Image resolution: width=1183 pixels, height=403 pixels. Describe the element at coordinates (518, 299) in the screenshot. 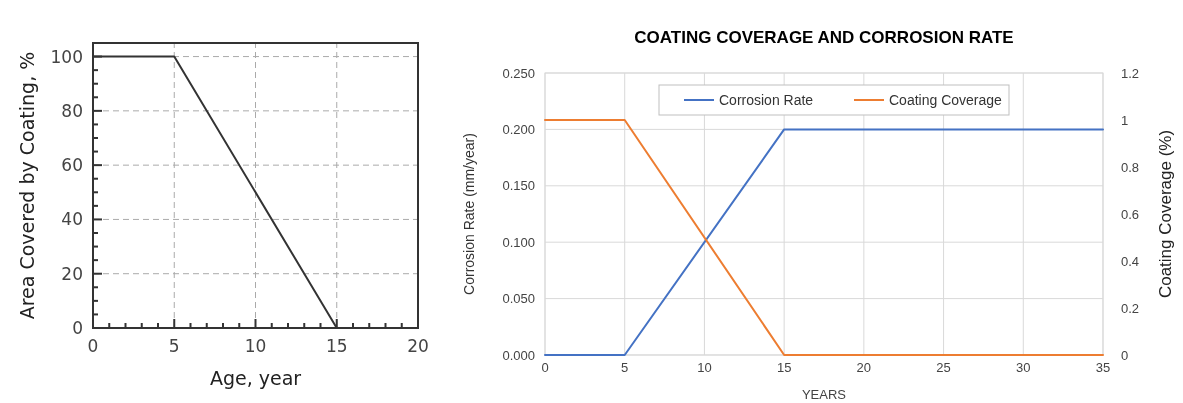

I see `y-tick-label: 0.050` at that location.